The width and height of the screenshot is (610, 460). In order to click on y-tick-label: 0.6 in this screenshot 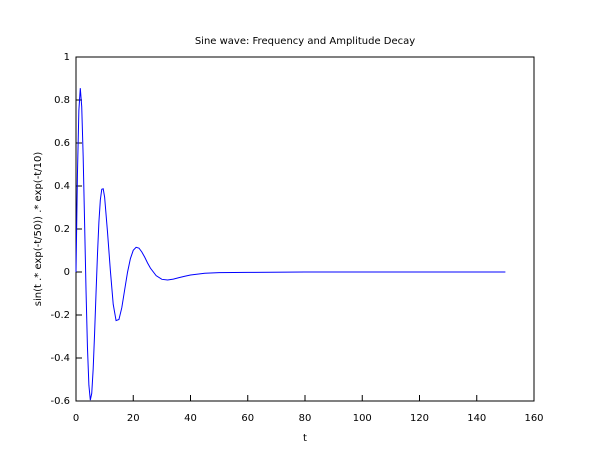, I will do `click(62, 143)`.